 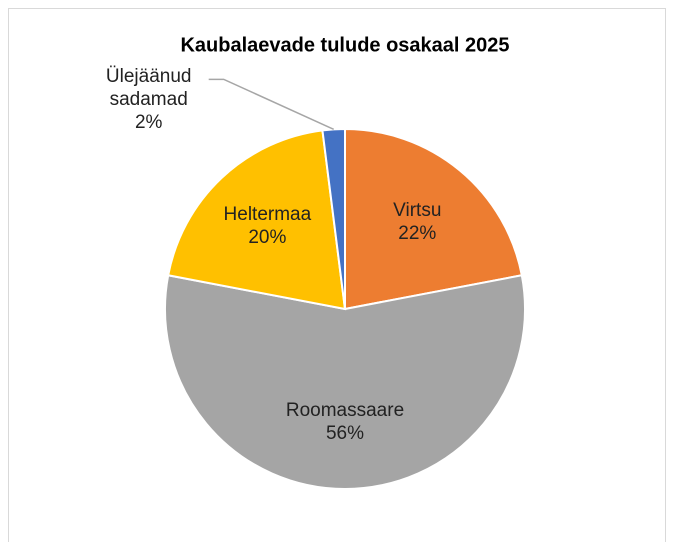 I want to click on slice-label: Virtsu 22%, so click(x=417, y=222).